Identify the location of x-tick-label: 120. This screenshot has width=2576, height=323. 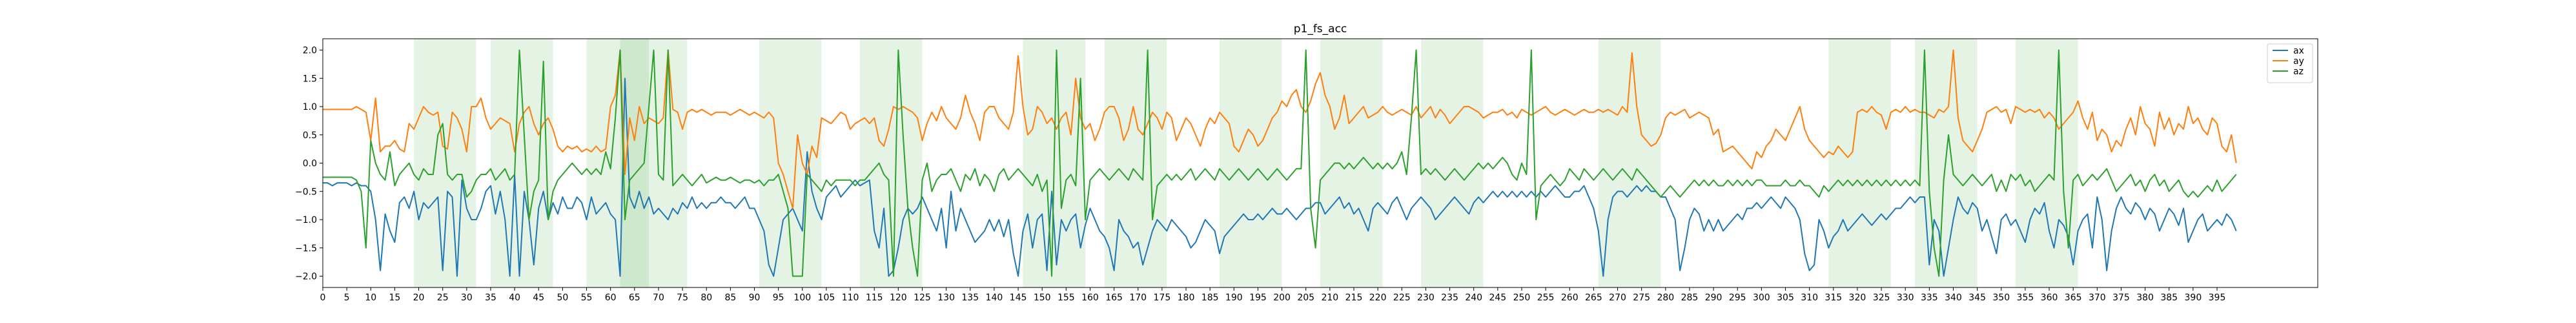
(899, 298).